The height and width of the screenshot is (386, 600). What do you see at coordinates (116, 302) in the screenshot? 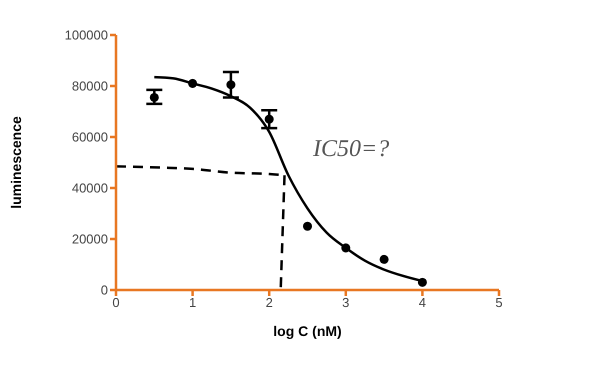
I see `x-tick-label: 0` at bounding box center [116, 302].